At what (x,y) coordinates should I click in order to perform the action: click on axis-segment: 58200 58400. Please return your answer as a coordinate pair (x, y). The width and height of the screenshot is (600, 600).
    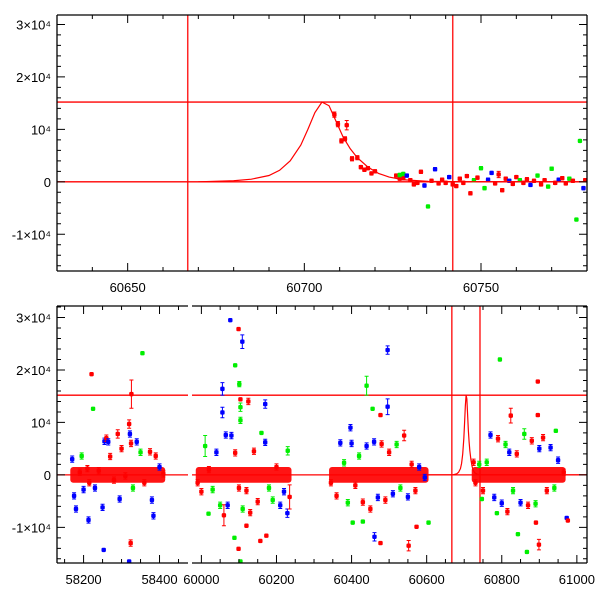
    Looking at the image, I should click on (122, 446).